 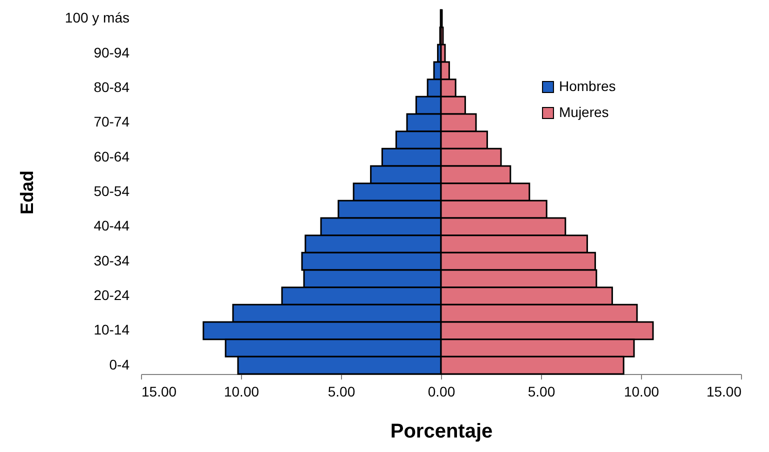 What do you see at coordinates (112, 122) in the screenshot?
I see `y-tick-label: 70-74` at bounding box center [112, 122].